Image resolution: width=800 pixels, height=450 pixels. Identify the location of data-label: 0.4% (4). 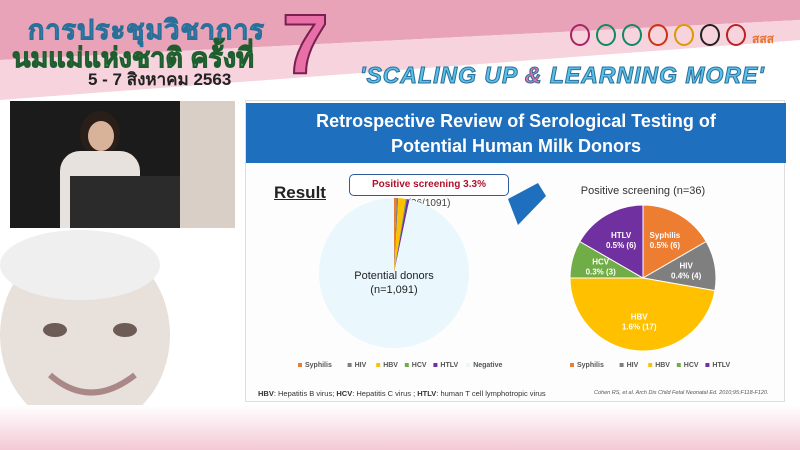
(686, 275).